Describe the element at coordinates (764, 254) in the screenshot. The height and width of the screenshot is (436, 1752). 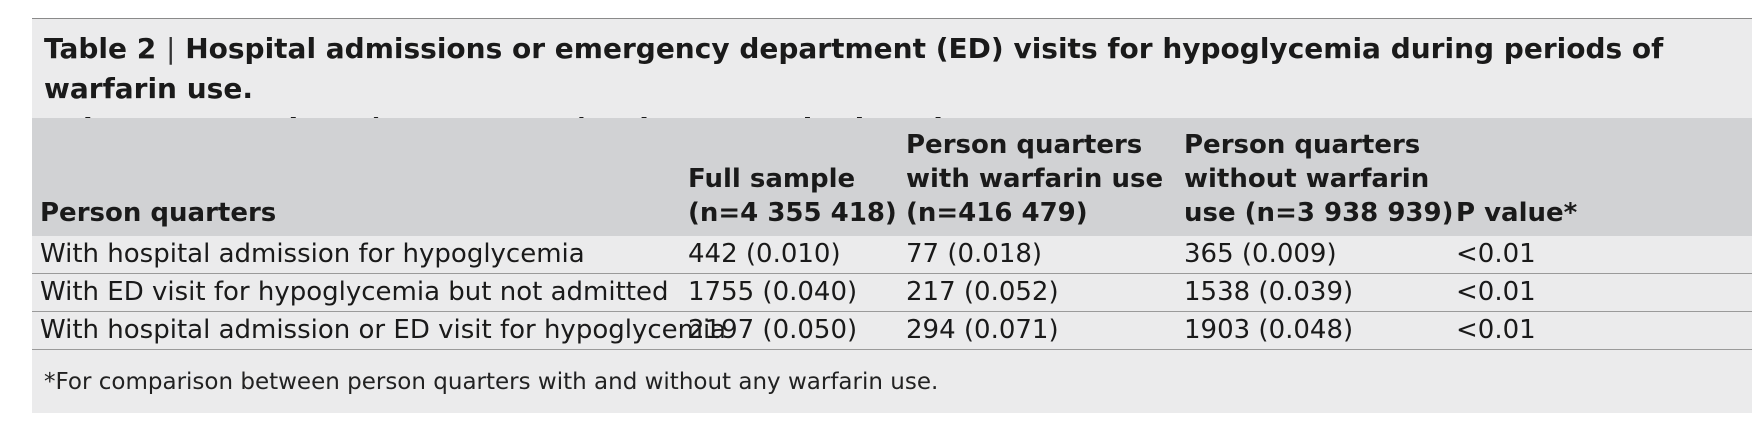
I see `table-cell: 442 (0.010)` at that location.